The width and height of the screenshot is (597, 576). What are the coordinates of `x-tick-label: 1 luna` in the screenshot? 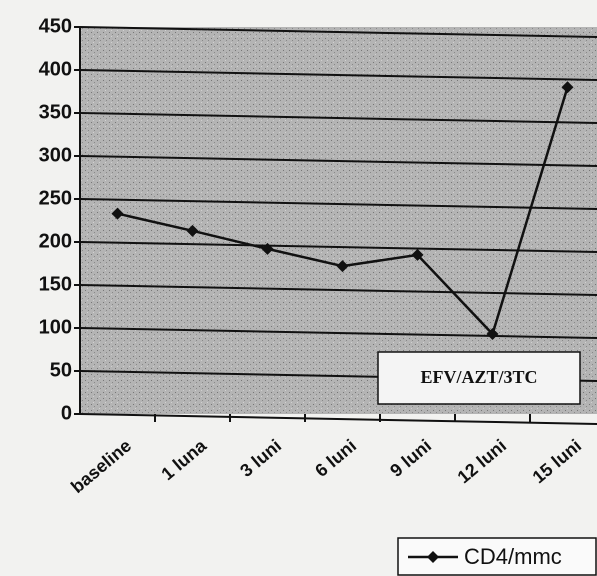 It's located at (183, 459).